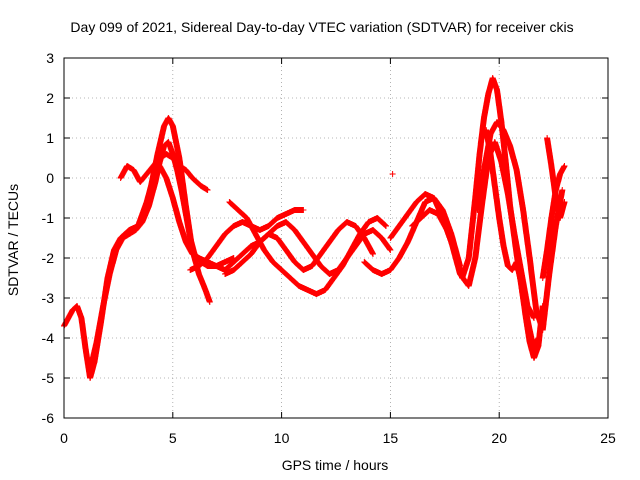  Describe the element at coordinates (392, 174) in the screenshot. I see `data-point` at that location.